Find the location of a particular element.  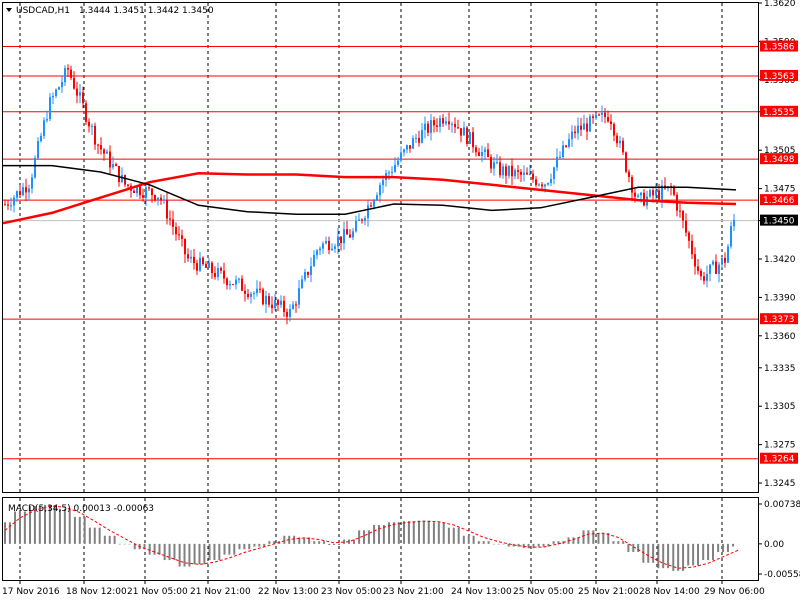

time-tick-label: 23 Nov 05:00 is located at coordinates (351, 592).